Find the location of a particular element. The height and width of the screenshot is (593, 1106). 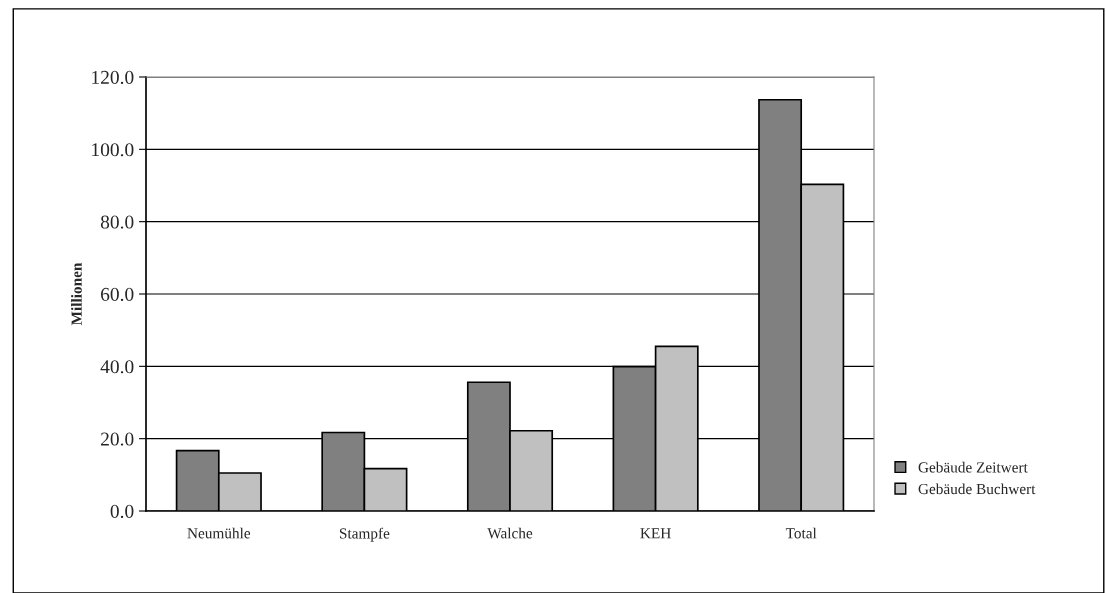

x-tick-label: KEH is located at coordinates (655, 533).